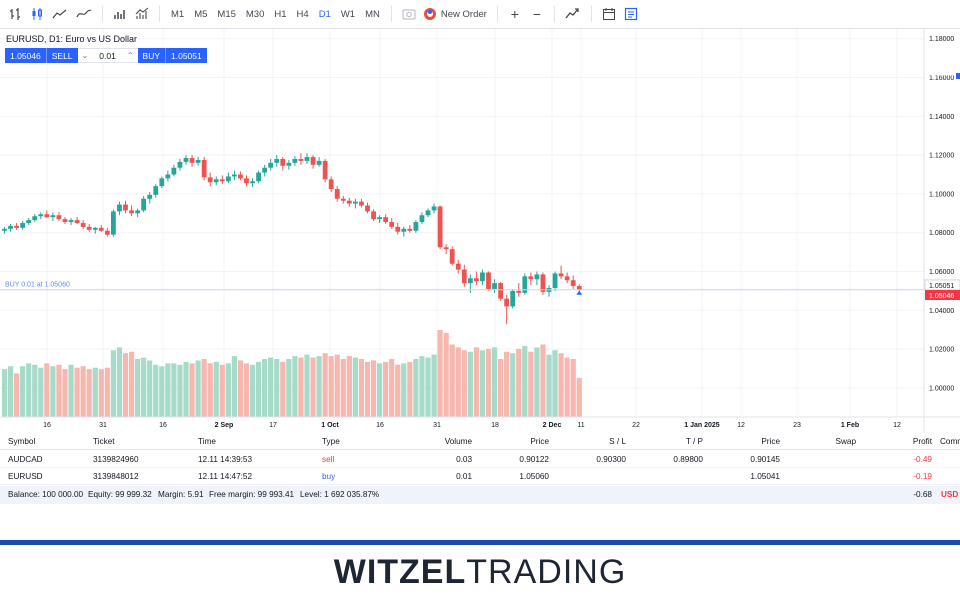 The height and width of the screenshot is (600, 960). What do you see at coordinates (922, 441) in the screenshot?
I see `col-profit: Profit` at bounding box center [922, 441].